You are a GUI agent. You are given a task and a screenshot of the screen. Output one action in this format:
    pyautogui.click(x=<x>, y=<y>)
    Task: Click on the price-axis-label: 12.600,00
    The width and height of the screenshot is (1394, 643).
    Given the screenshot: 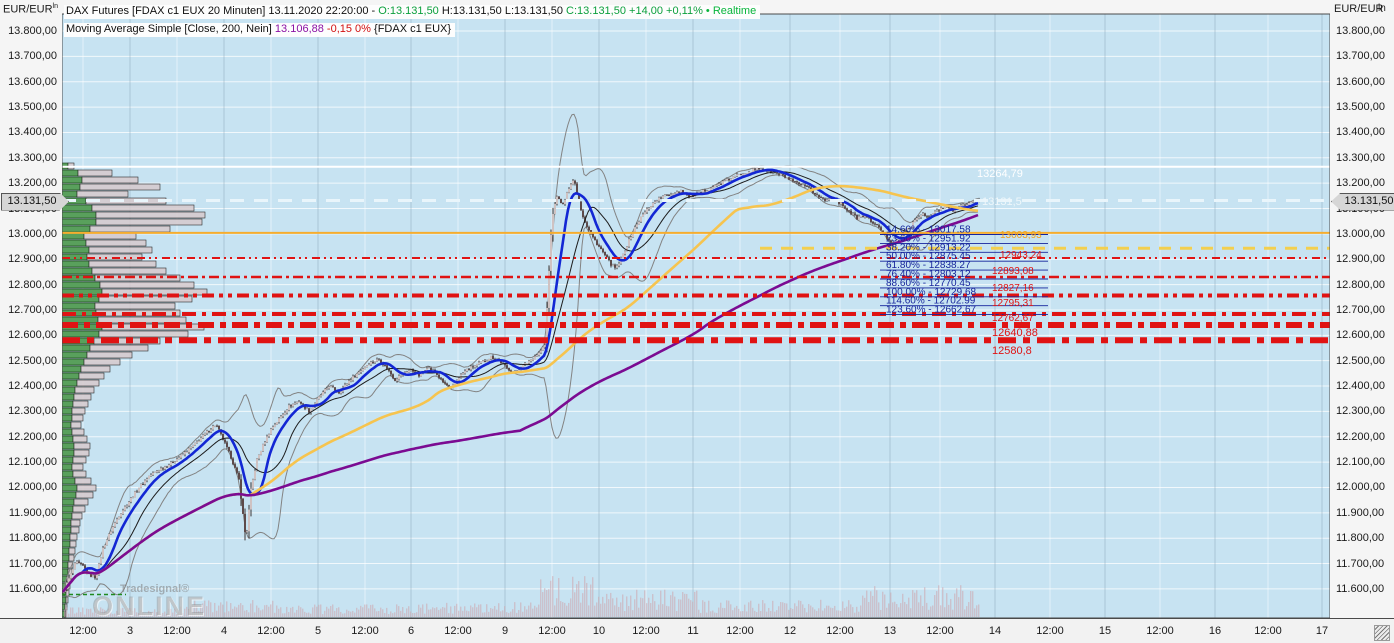 What is the action you would take?
    pyautogui.click(x=32, y=335)
    